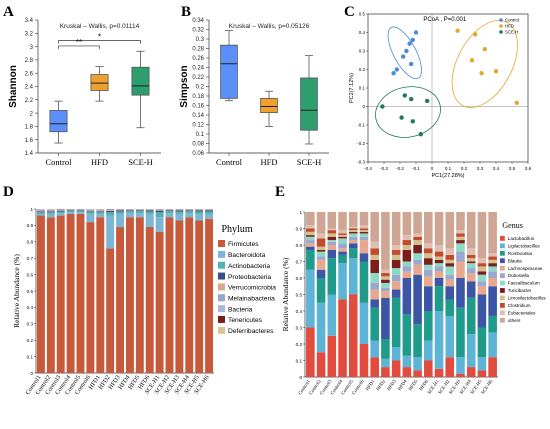 The image size is (550, 429). Describe the element at coordinates (30, 324) in the screenshot. I see `y-tick-label: 0.3` at that location.